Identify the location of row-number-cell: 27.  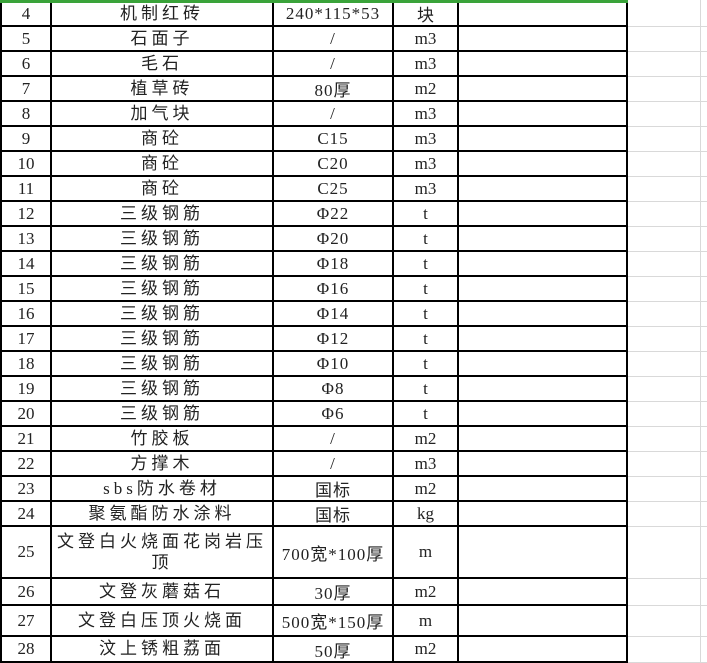
(26, 620).